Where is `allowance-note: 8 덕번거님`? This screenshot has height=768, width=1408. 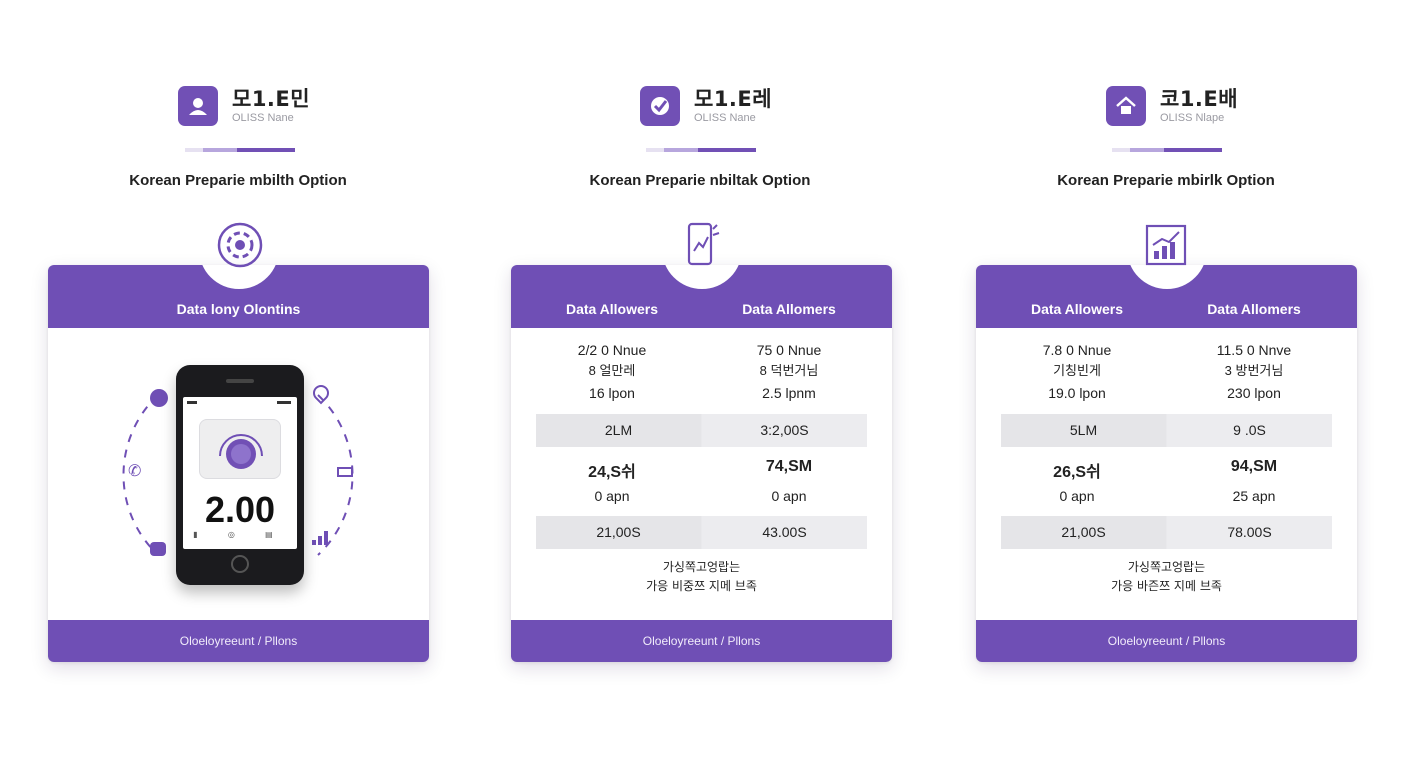
allowance-note: 8 덕번거님 is located at coordinates (789, 370).